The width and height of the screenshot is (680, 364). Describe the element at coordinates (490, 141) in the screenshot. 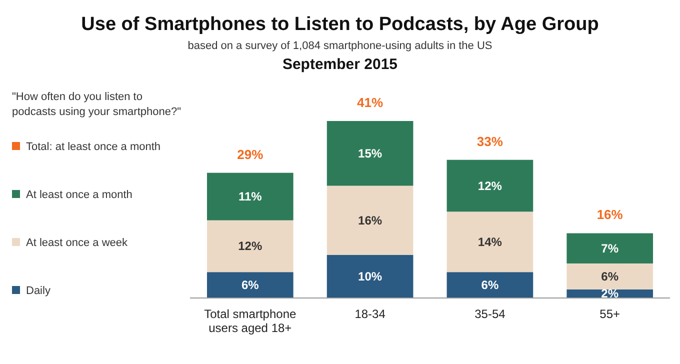

I see `total-label: 33%` at that location.